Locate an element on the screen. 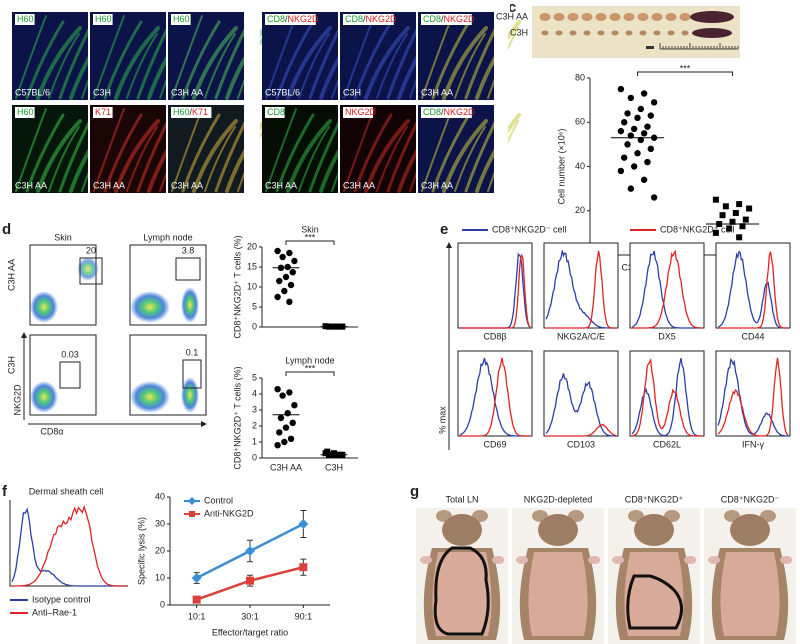 The height and width of the screenshot is (644, 800). stain-label: CD8 is located at coordinates (276, 112).